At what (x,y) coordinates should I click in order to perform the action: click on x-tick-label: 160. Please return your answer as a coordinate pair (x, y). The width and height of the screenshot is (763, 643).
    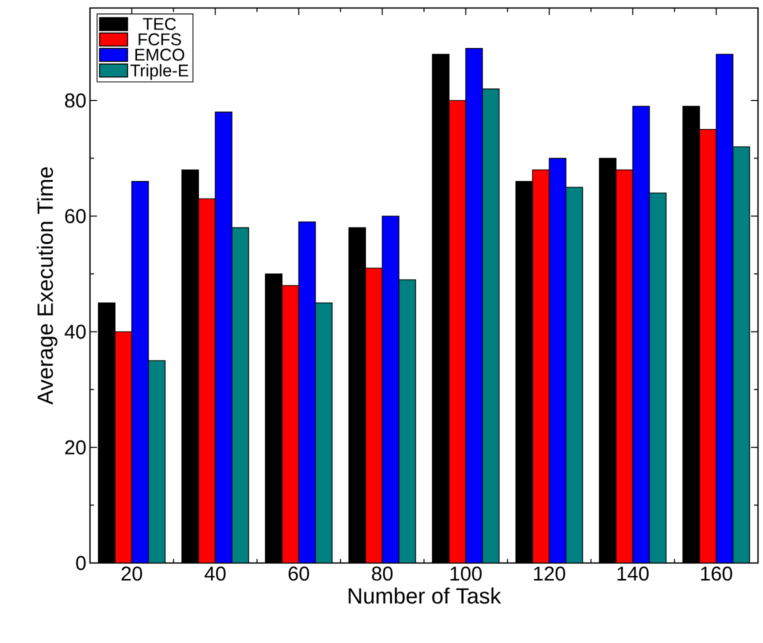
    Looking at the image, I should click on (716, 573).